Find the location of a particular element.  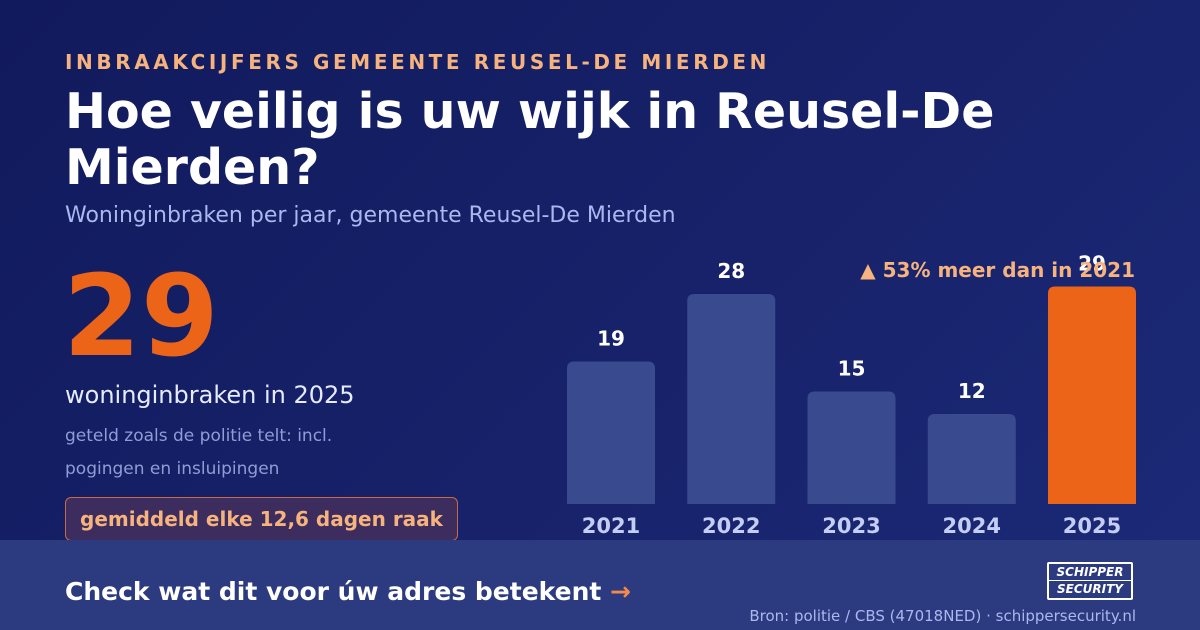

bar-2024 is located at coordinates (971, 459).